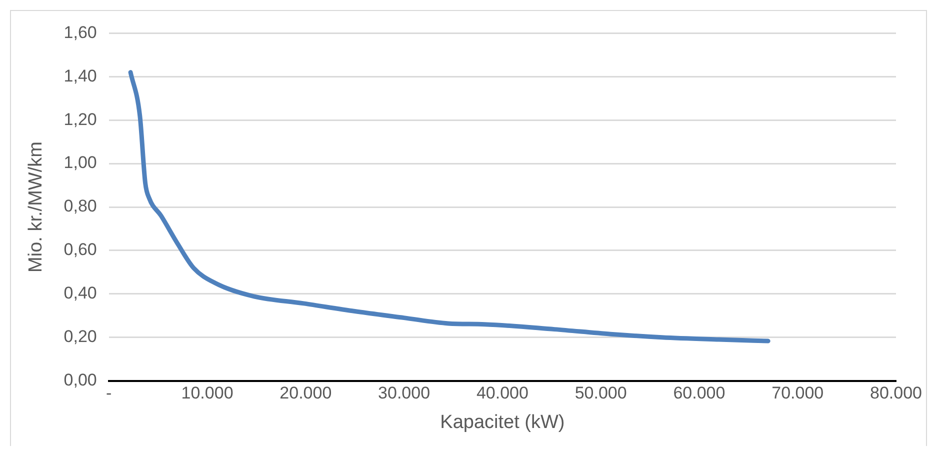 Image resolution: width=935 pixels, height=449 pixels. What do you see at coordinates (80, 162) in the screenshot?
I see `y-tick-label: 1,00` at bounding box center [80, 162].